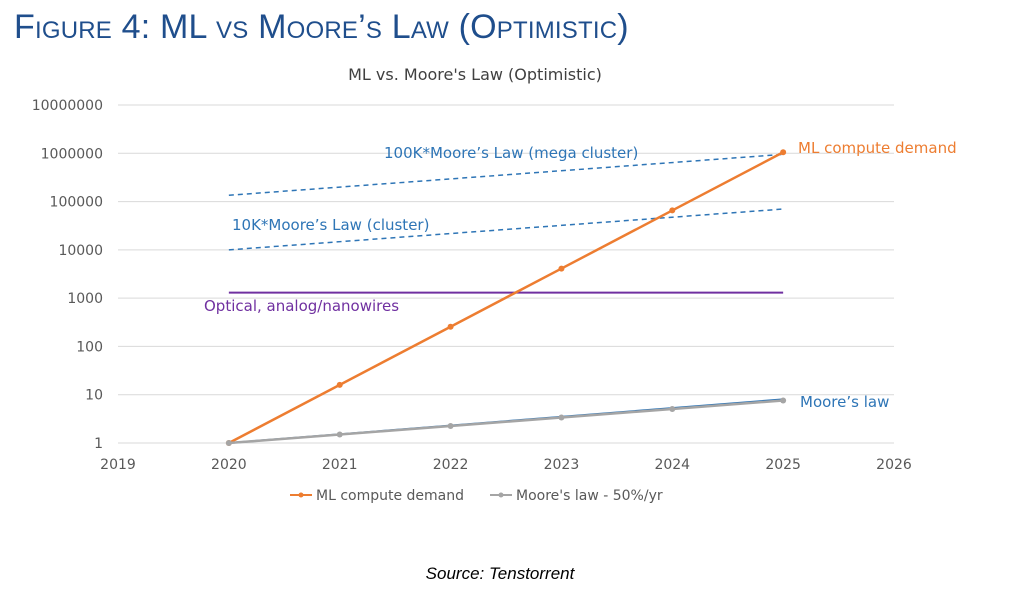  I want to click on mega-cluster-line, so click(506, 175).